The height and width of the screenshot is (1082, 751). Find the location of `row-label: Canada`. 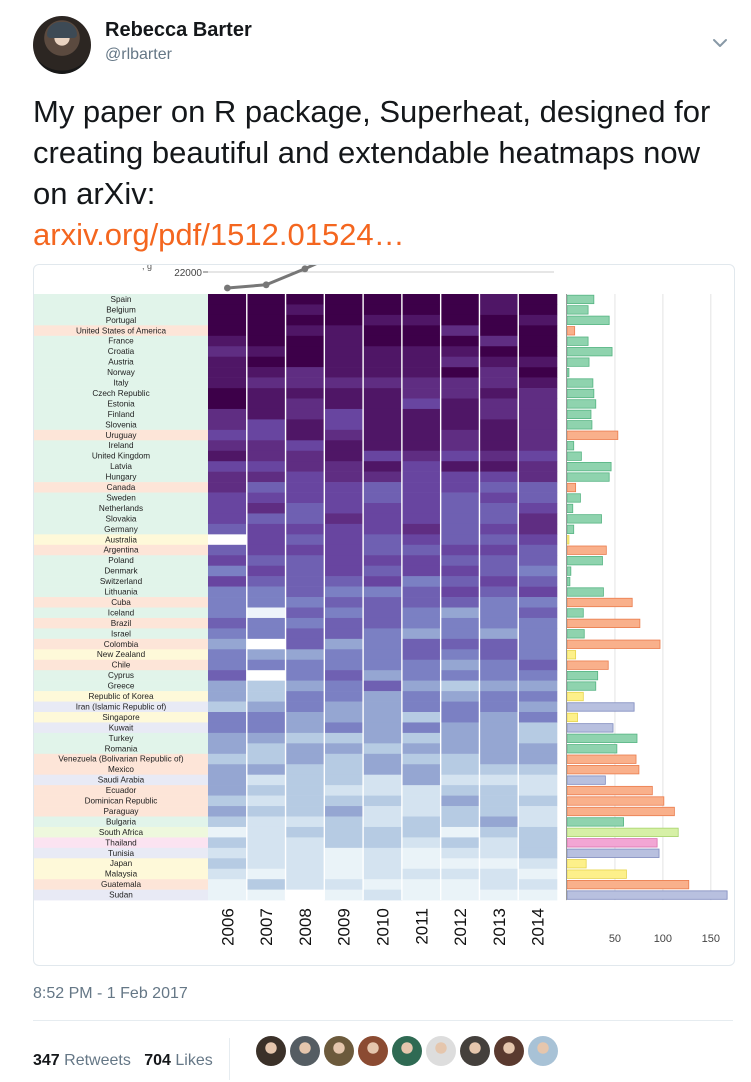

row-label: Canada is located at coordinates (121, 487).